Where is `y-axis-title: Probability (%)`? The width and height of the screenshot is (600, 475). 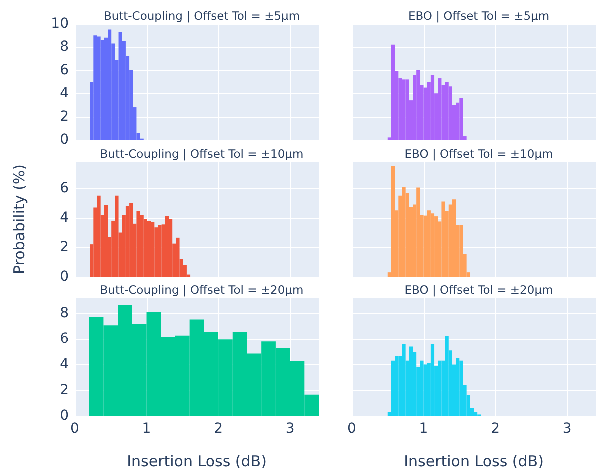
y-axis-title: Probability (%) is located at coordinates (19, 219).